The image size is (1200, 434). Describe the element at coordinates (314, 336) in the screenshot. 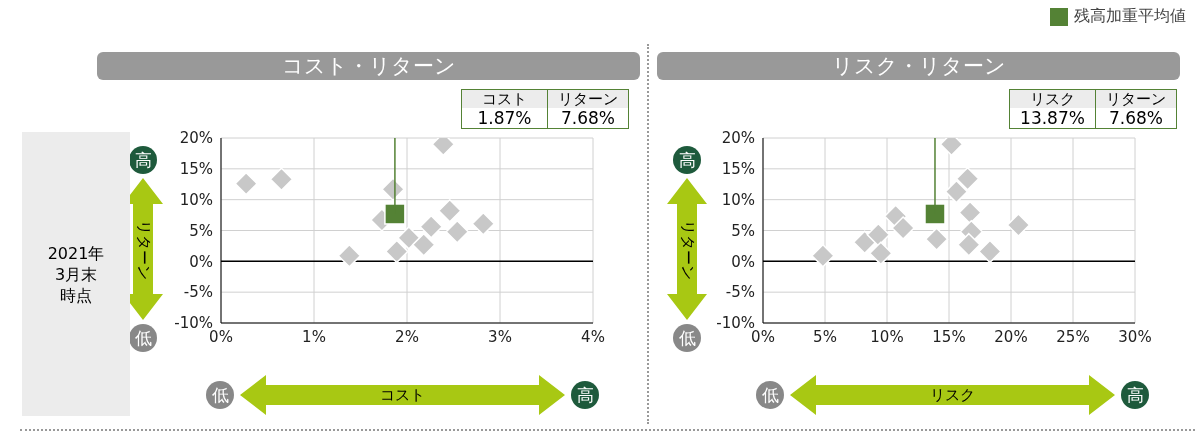

I see `x-tick-label: 1%` at that location.